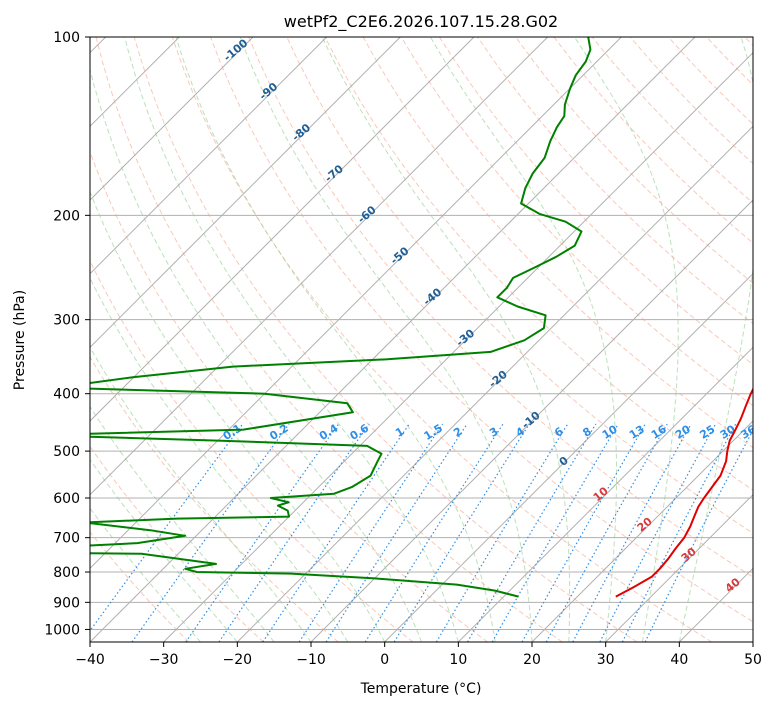 The image size is (775, 708). I want to click on y-tick-label: 1000, so click(62, 630).